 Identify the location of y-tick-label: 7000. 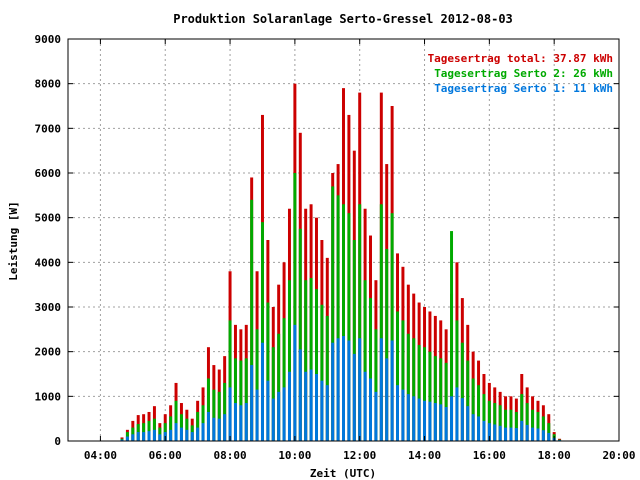
(48, 128).